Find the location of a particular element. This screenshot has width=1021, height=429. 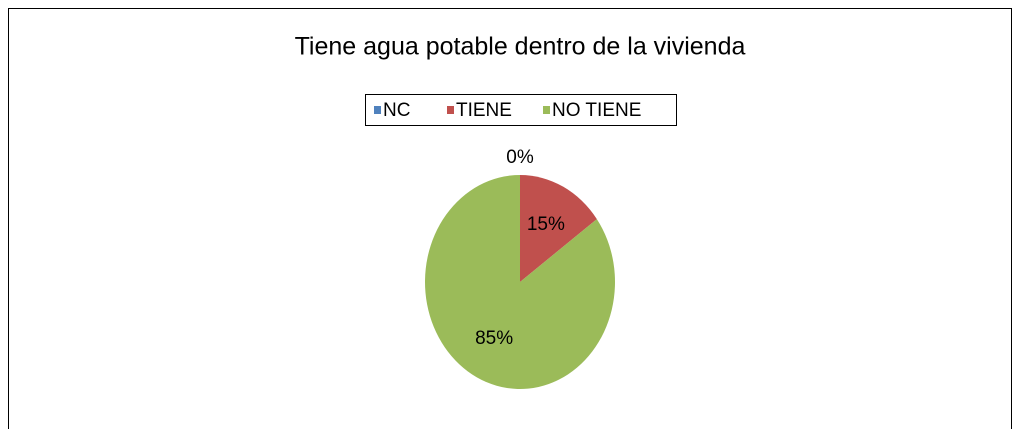

legend-label: TIENE is located at coordinates (484, 110).